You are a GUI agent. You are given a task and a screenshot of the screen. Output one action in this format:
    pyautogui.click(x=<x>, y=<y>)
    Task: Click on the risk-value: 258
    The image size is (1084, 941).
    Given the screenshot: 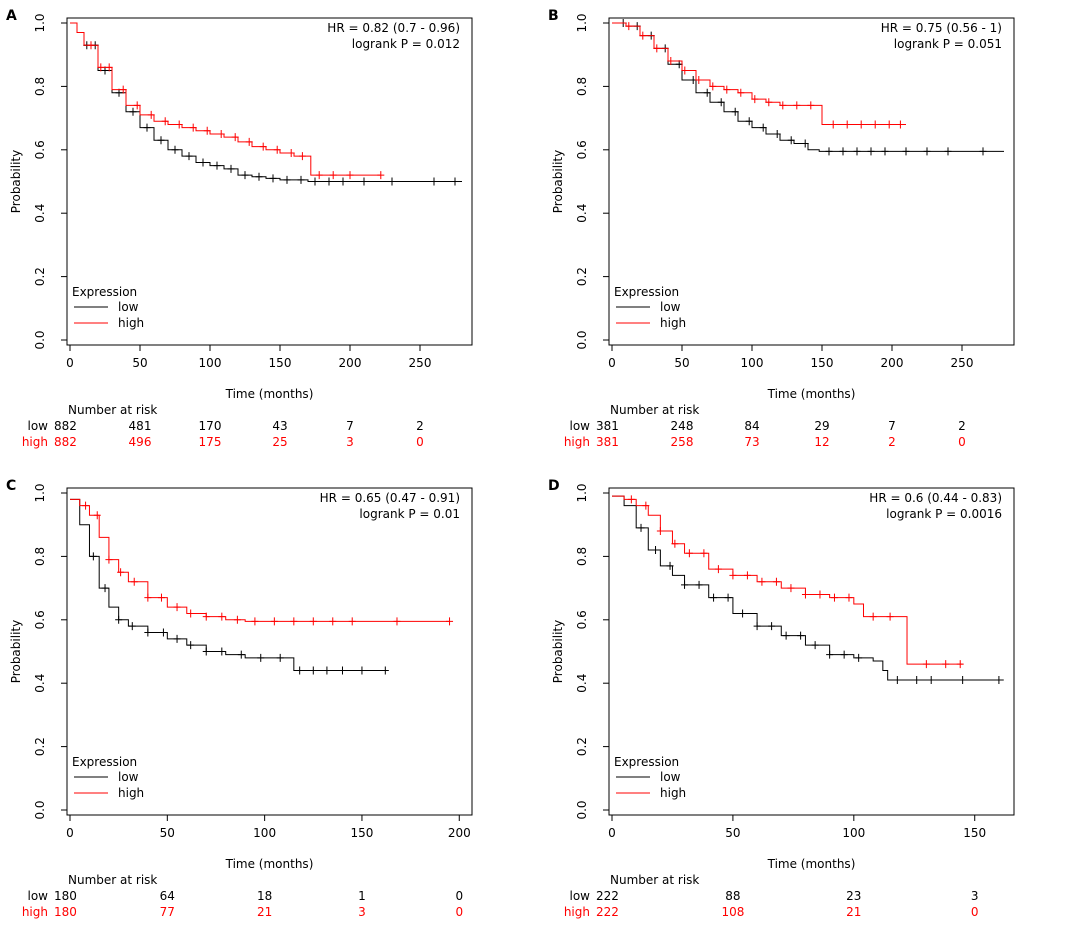 What is the action you would take?
    pyautogui.click(x=682, y=442)
    